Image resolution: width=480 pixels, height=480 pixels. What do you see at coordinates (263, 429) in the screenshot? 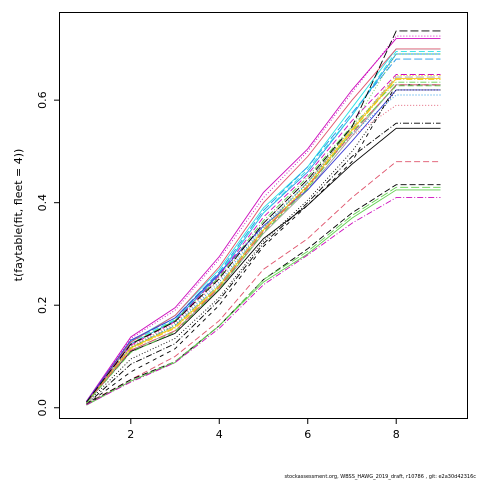
I see `x-axis: 2 4 6 8` at bounding box center [263, 429].